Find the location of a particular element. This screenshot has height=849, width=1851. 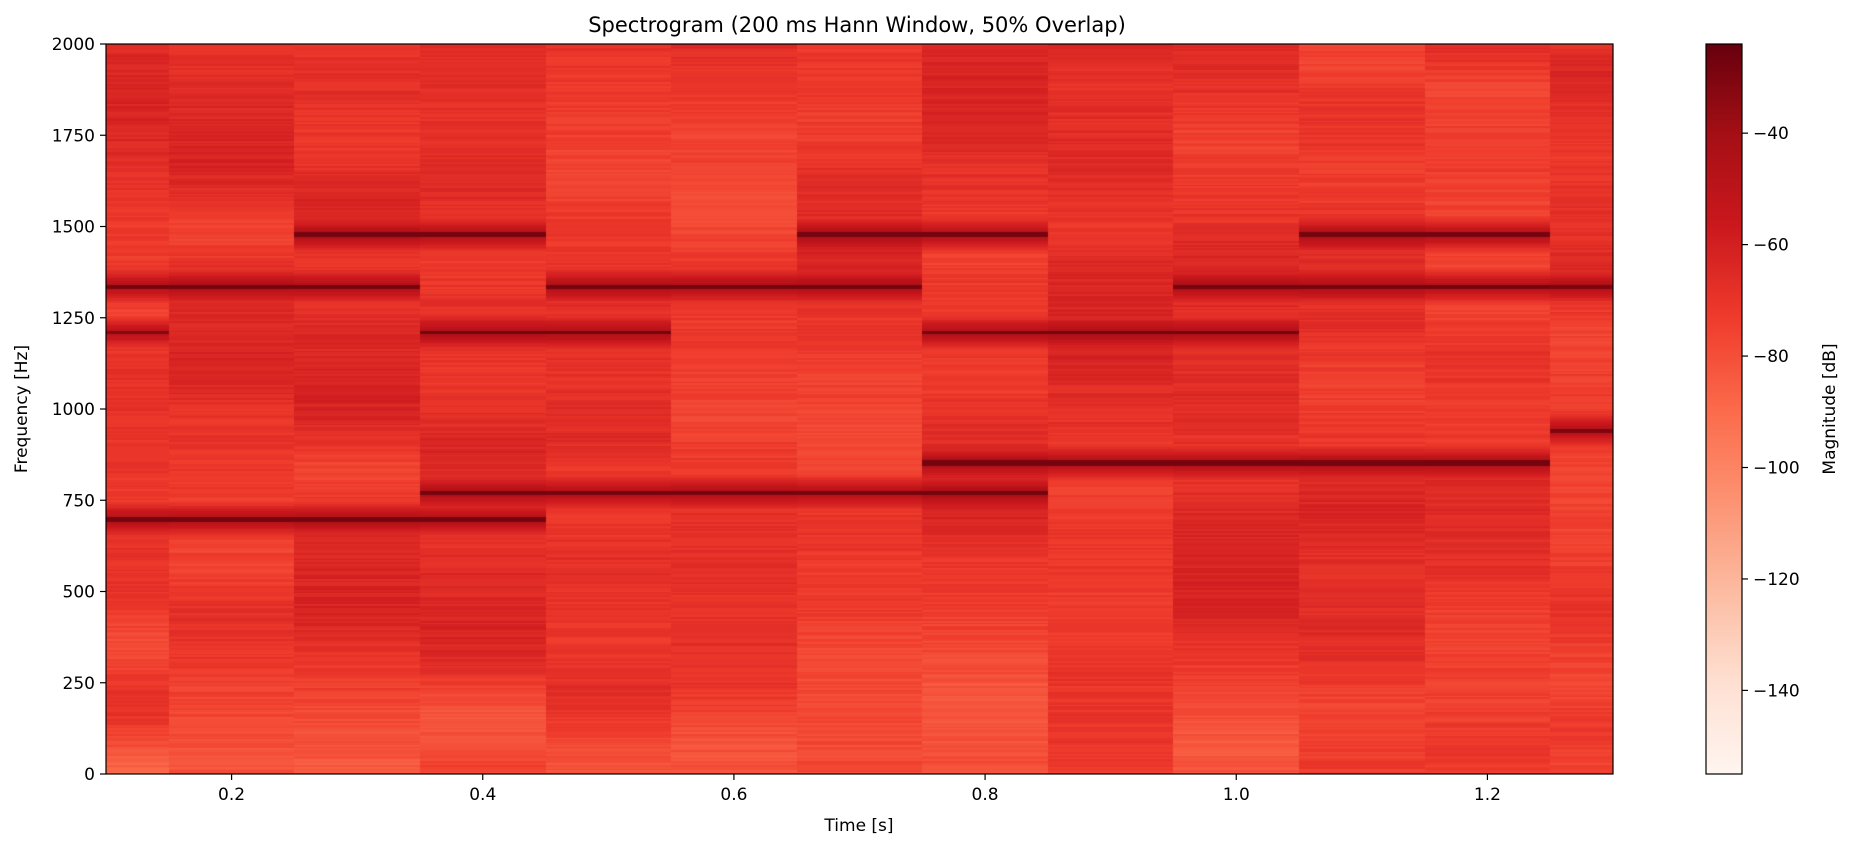

colorbar-tick-label: −60 is located at coordinates (1771, 246).